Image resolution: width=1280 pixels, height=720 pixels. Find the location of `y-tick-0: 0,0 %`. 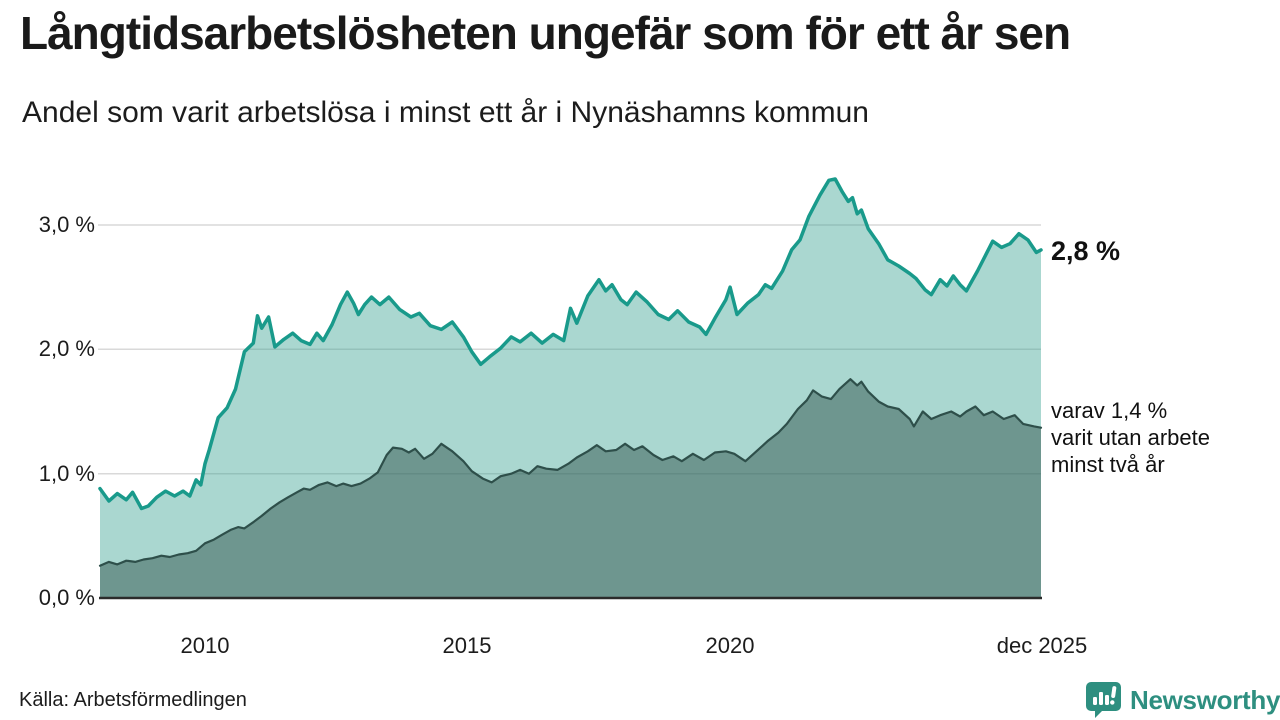

y-tick-0: 0,0 % is located at coordinates (66, 597).